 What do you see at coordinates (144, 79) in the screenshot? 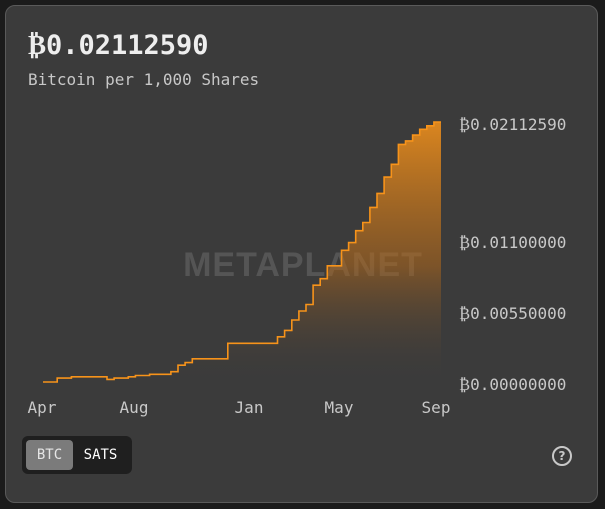
I see `chart-subtitle: Bitcoin per 1,000 Shares` at bounding box center [144, 79].